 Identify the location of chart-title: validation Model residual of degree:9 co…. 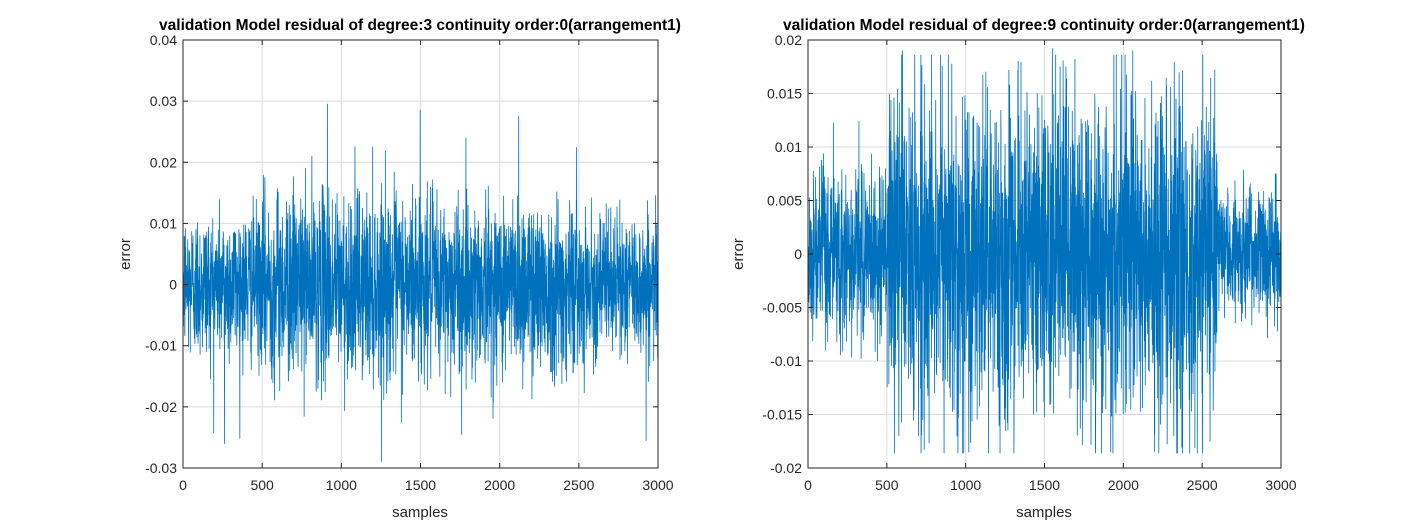
(1044, 25).